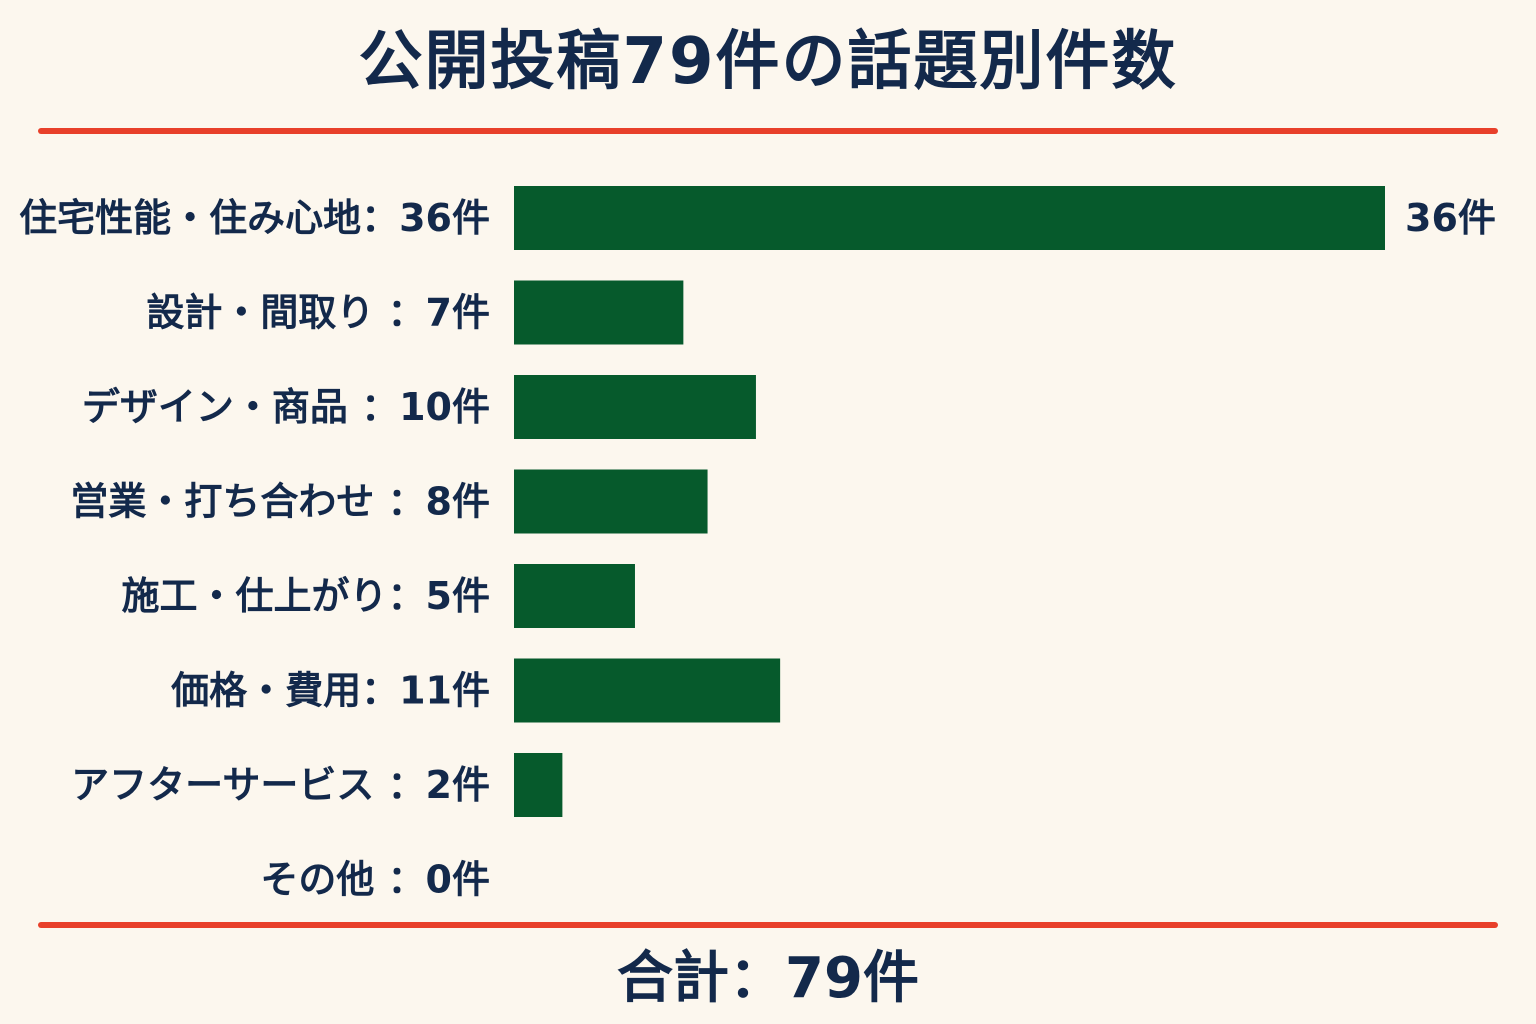  I want to click on top-divider, so click(768, 131).